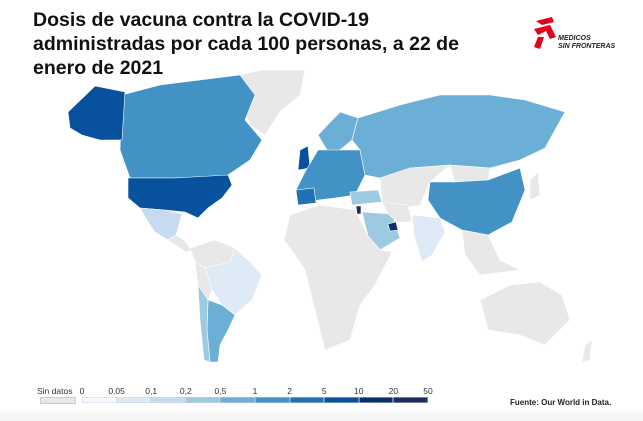 The width and height of the screenshot is (643, 421). I want to click on country-brazil, so click(233, 281).